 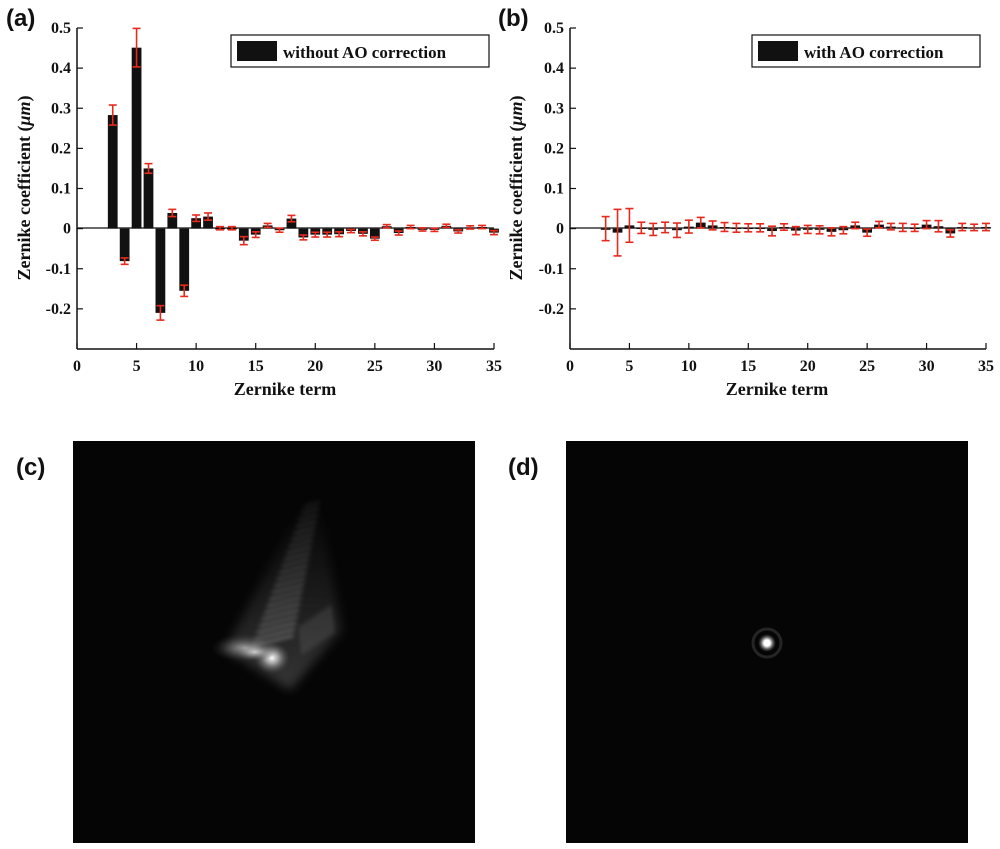 I want to click on y-axis-label-a-prefix: Zernike coefficient (, so click(x=24, y=203).